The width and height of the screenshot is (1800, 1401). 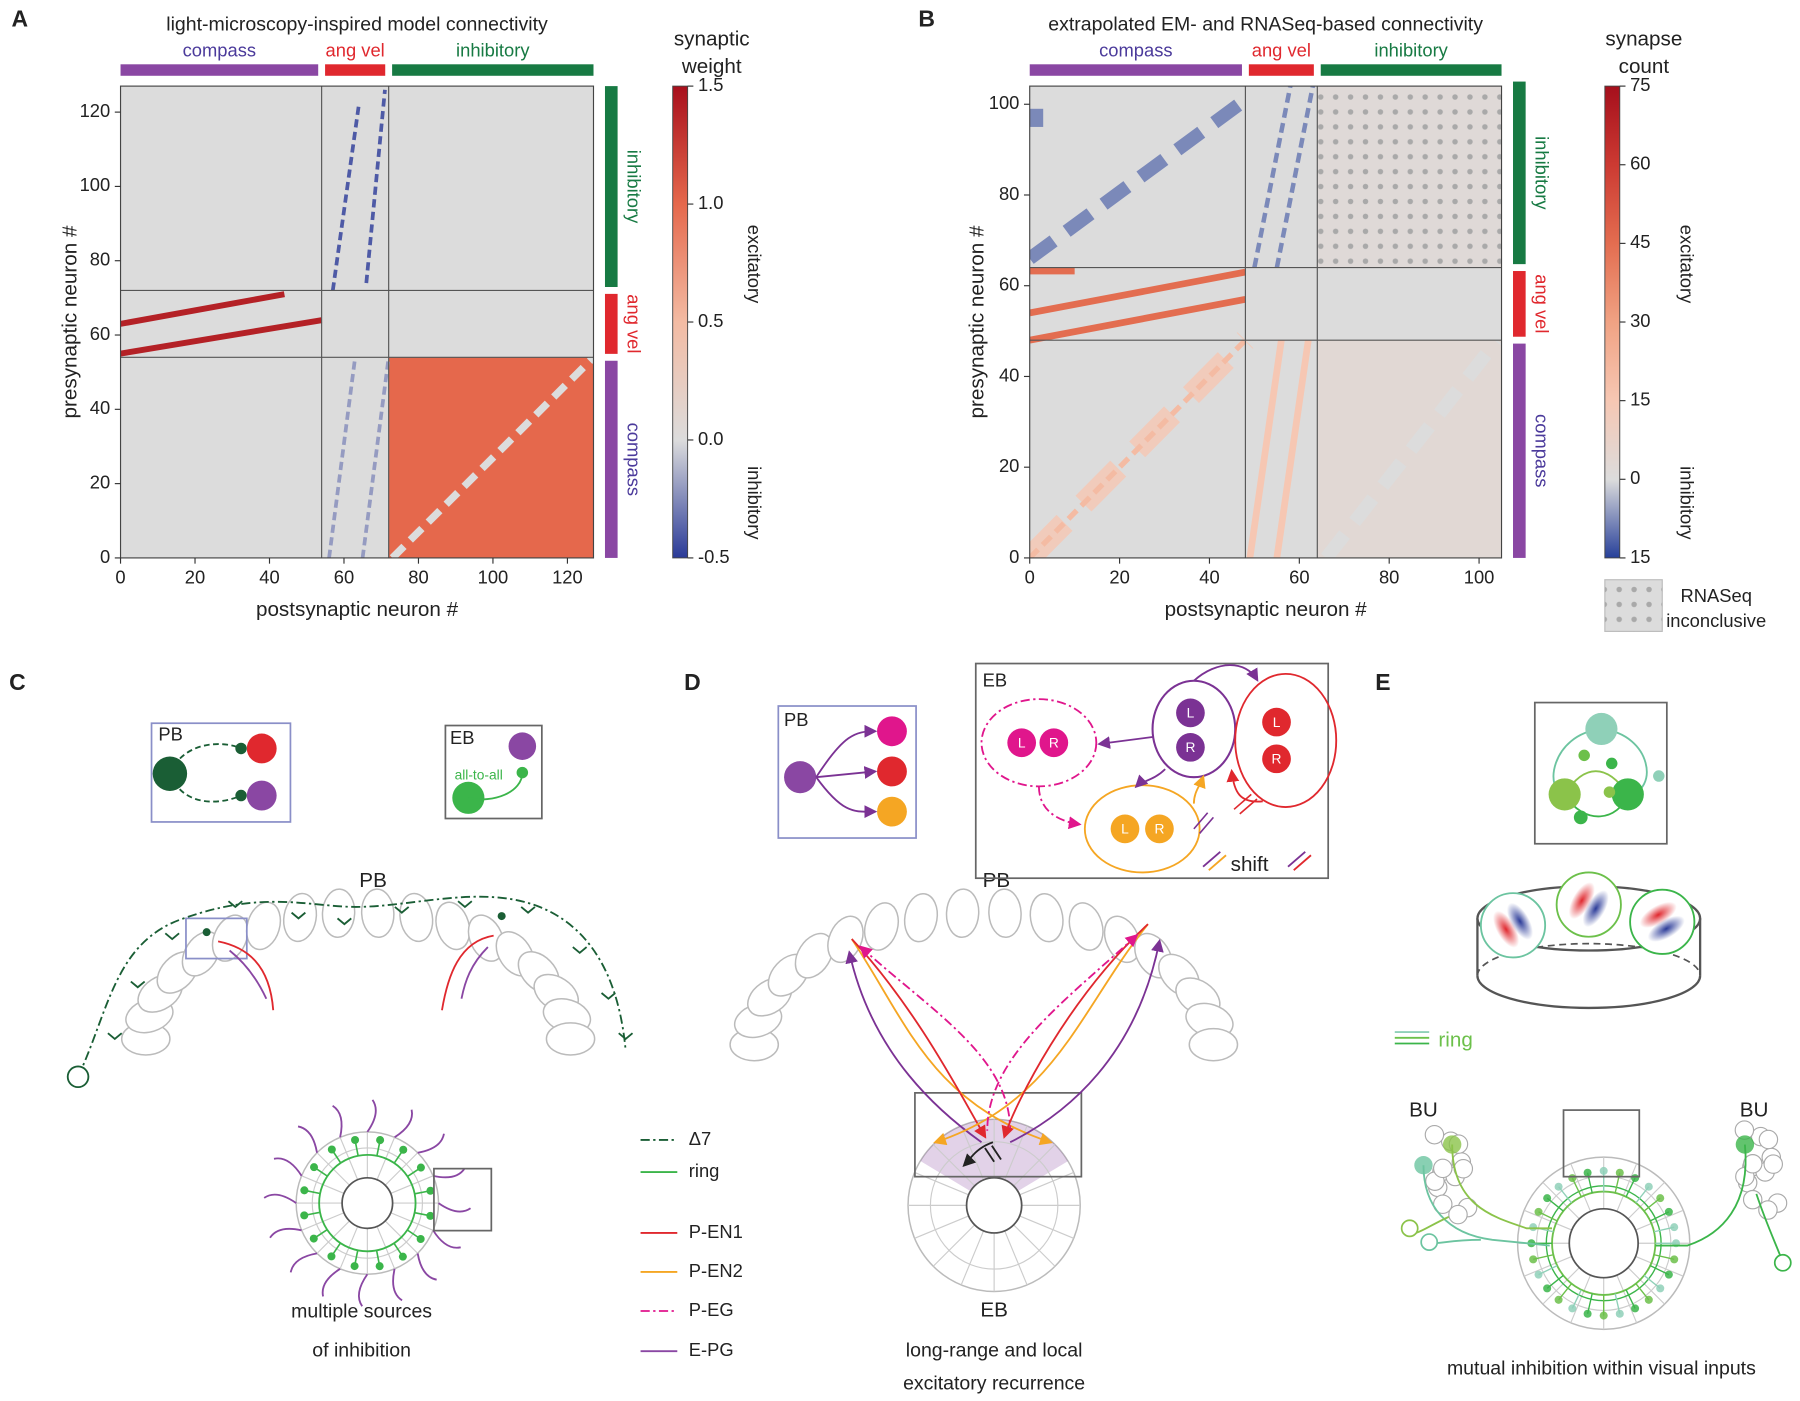 What do you see at coordinates (711, 84) in the screenshot?
I see `colorbar-tick-label: 1.5` at bounding box center [711, 84].